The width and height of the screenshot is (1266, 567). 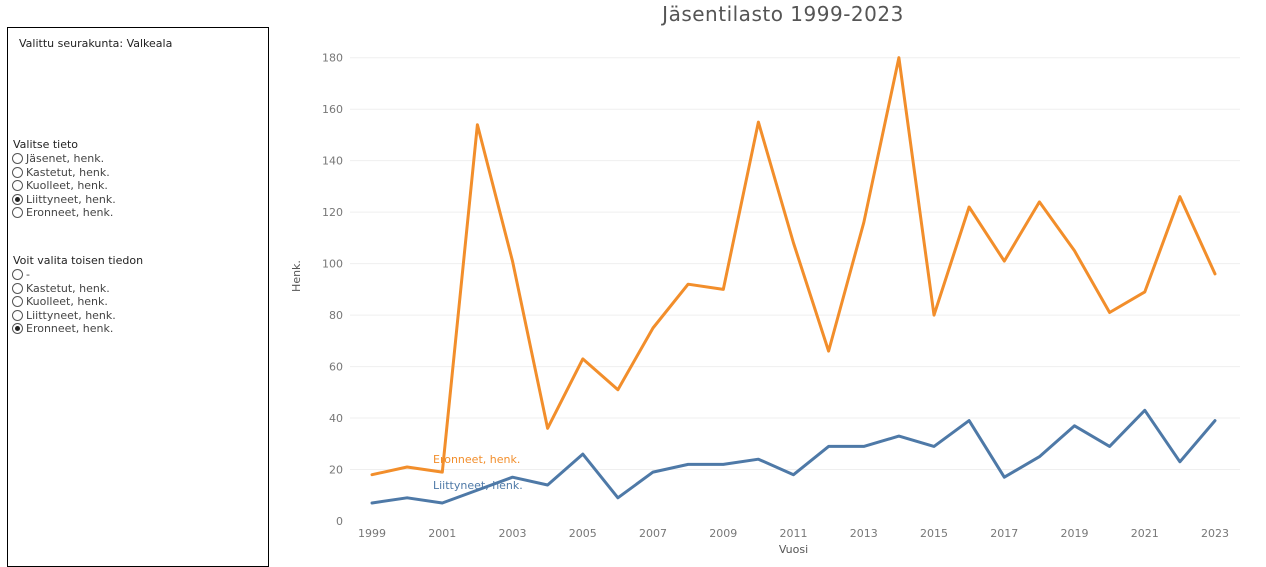 What do you see at coordinates (653, 533) in the screenshot?
I see `x-tick-label: 2007` at bounding box center [653, 533].